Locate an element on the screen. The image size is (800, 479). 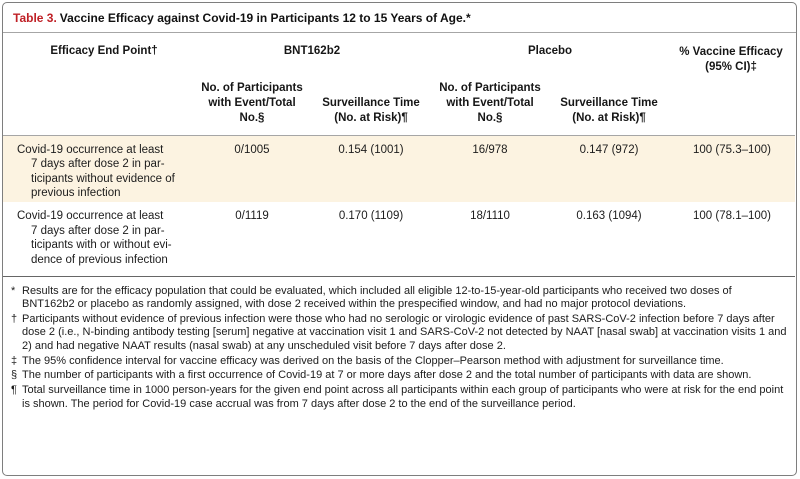
footnote-symbol: ‡ is located at coordinates (14, 360).